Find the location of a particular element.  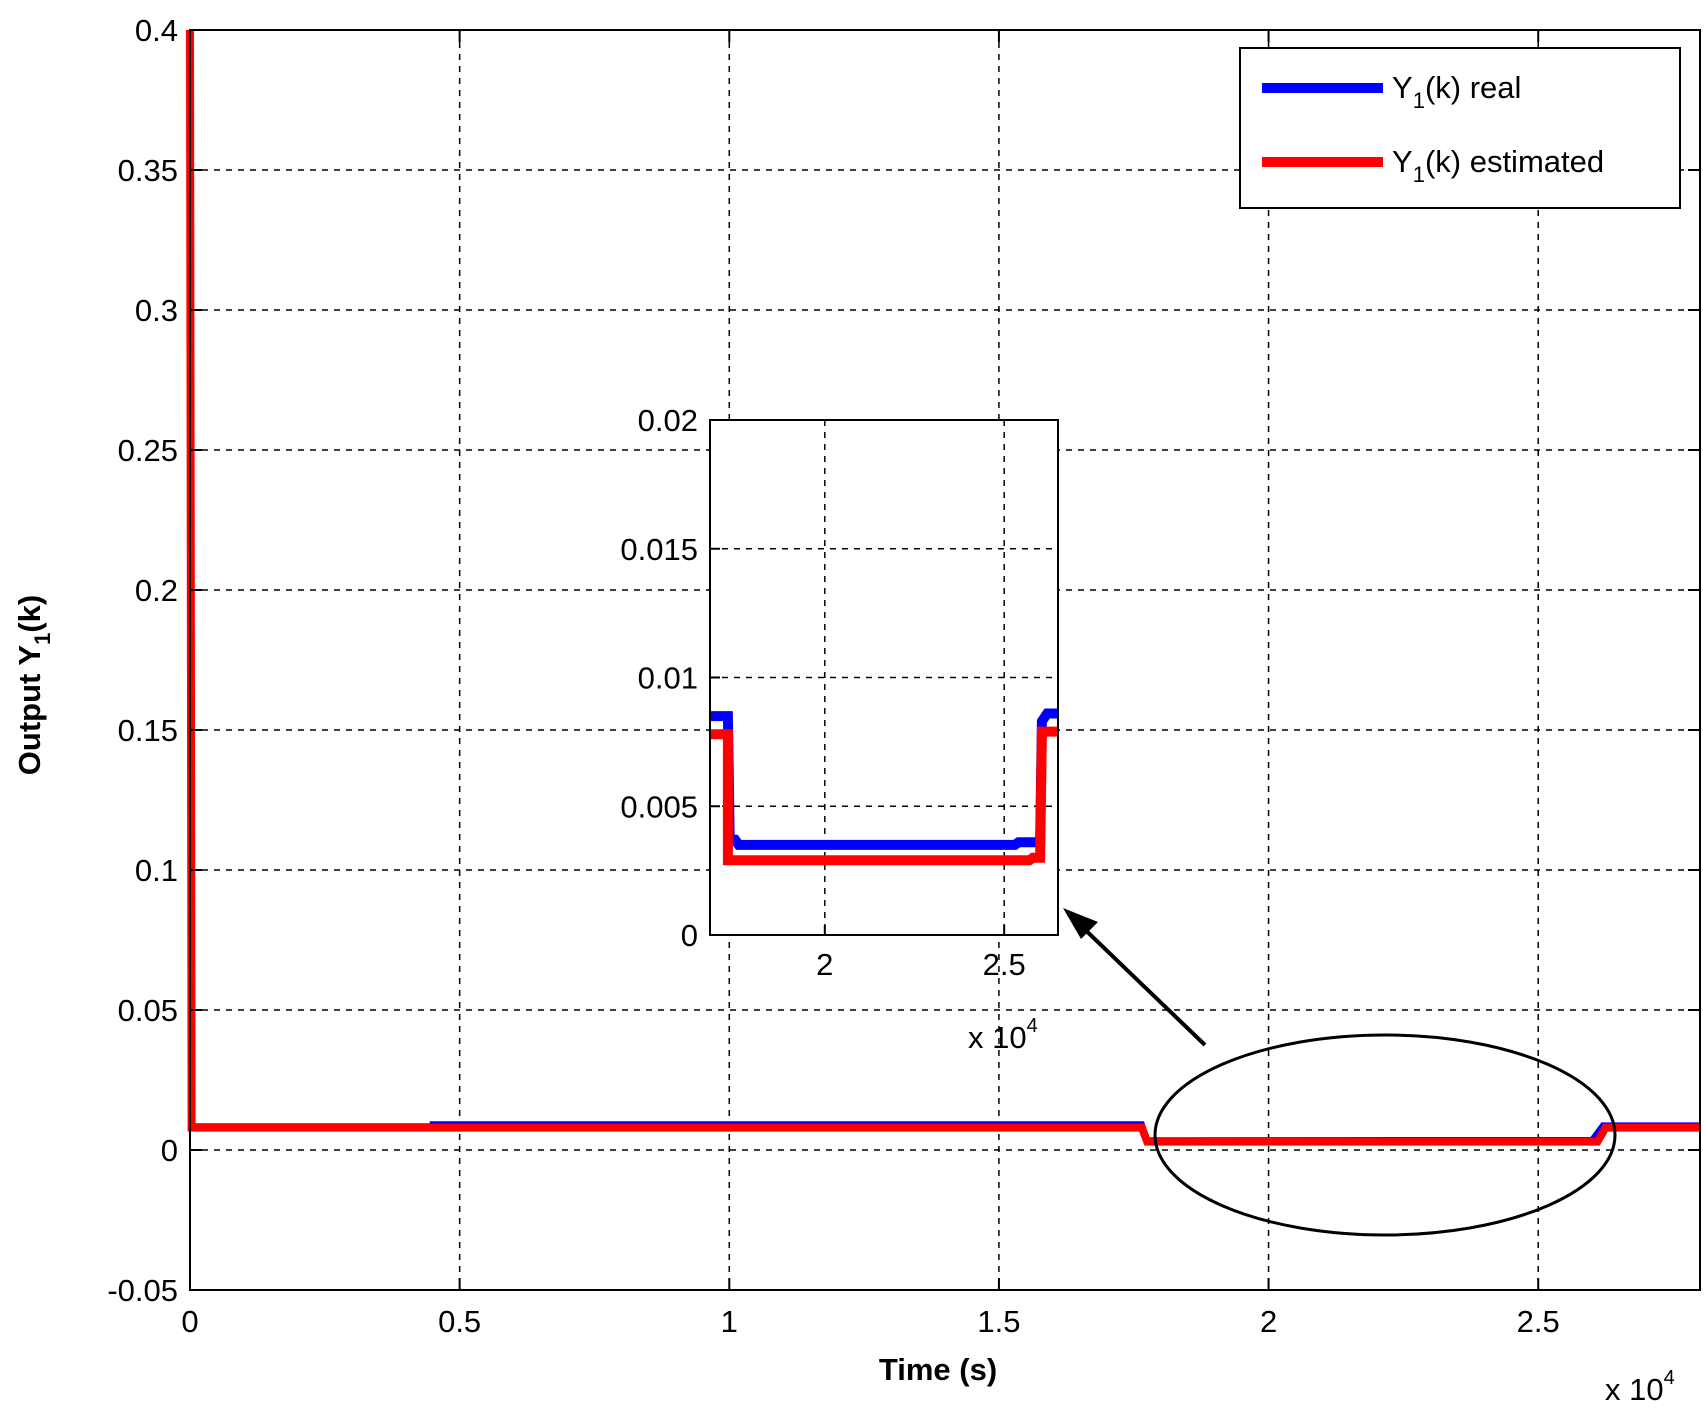

y-tick-label: 0.1 is located at coordinates (156, 870).